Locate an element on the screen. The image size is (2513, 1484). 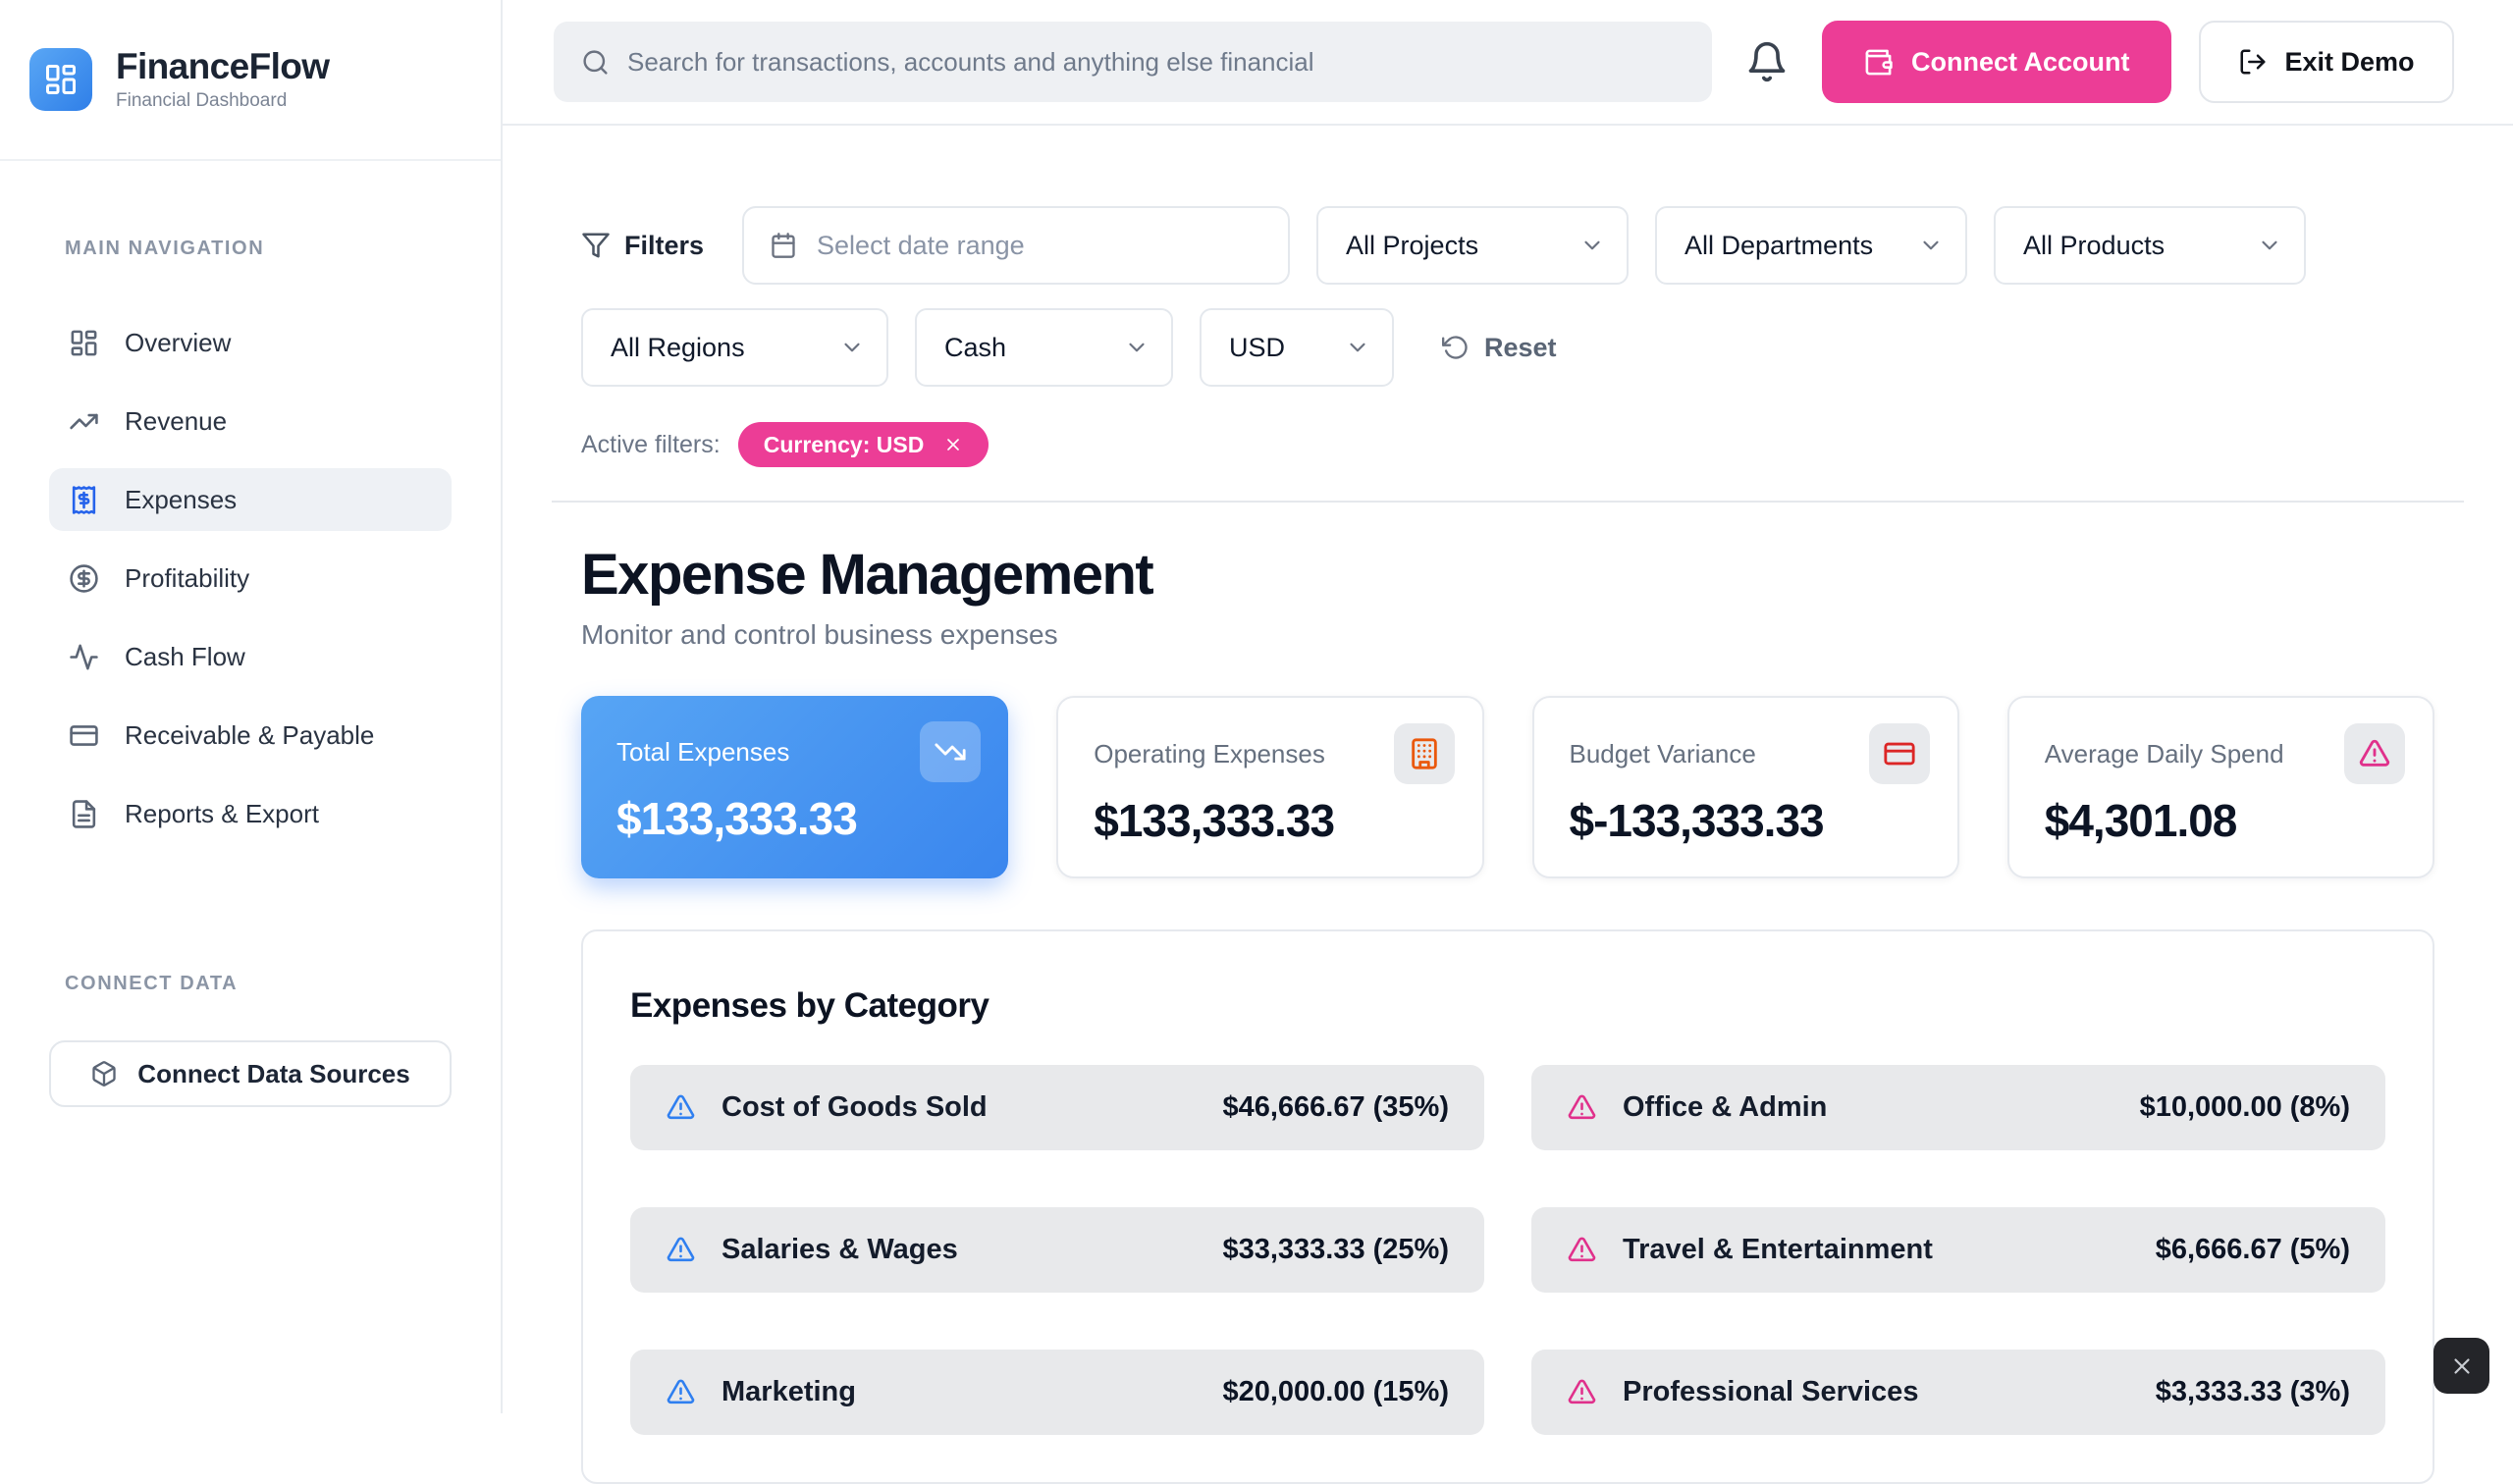
search-box is located at coordinates (1133, 62).